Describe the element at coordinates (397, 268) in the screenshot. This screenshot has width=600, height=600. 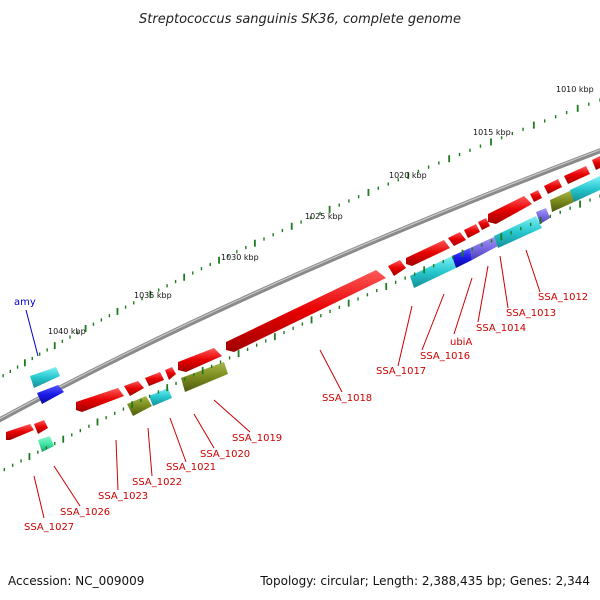
I see `gene-ssa-1017-arrow` at that location.